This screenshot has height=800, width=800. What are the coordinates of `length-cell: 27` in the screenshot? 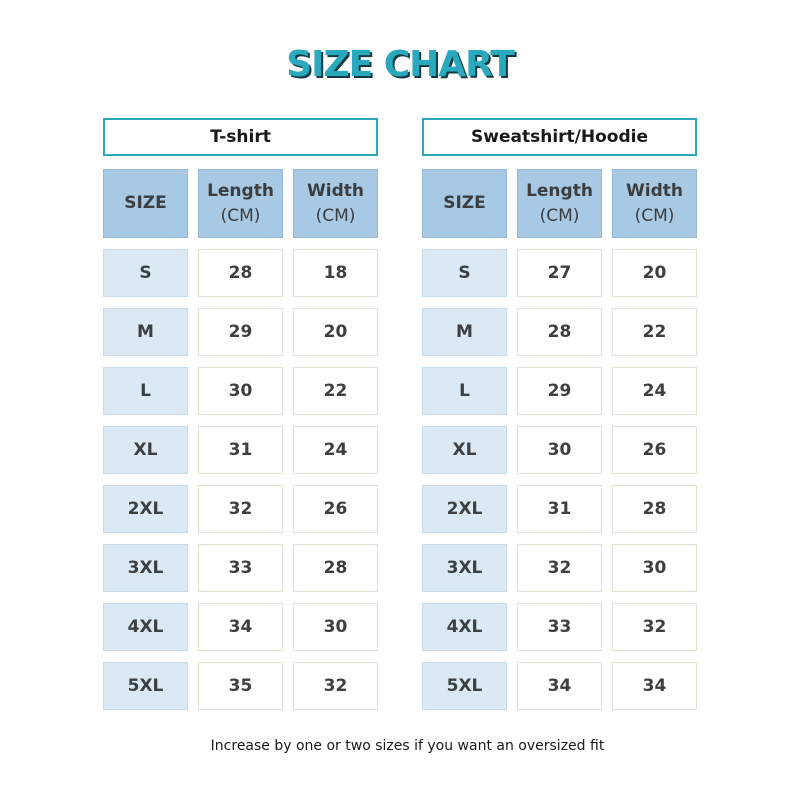 It's located at (559, 273).